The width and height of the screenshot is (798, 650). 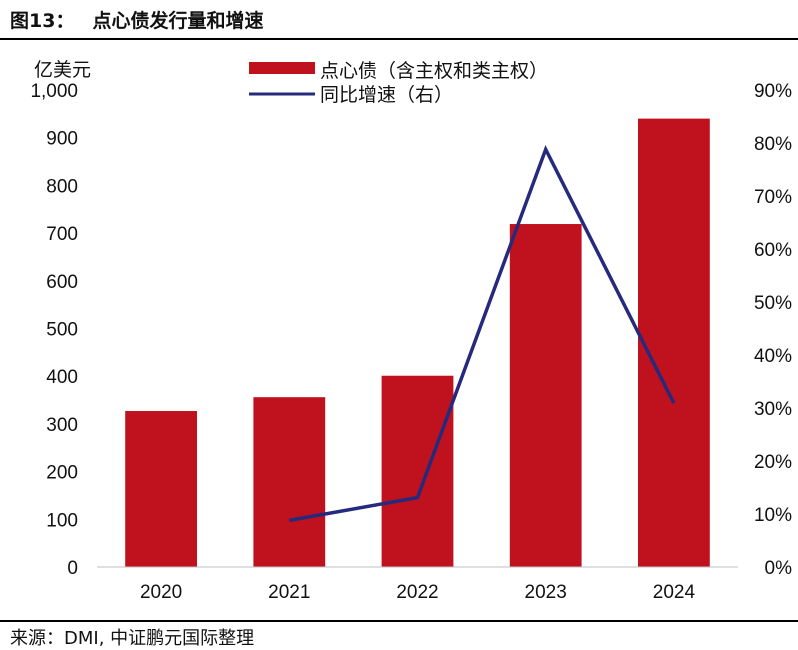 I want to click on left-tick-label: 500, so click(x=62, y=330).